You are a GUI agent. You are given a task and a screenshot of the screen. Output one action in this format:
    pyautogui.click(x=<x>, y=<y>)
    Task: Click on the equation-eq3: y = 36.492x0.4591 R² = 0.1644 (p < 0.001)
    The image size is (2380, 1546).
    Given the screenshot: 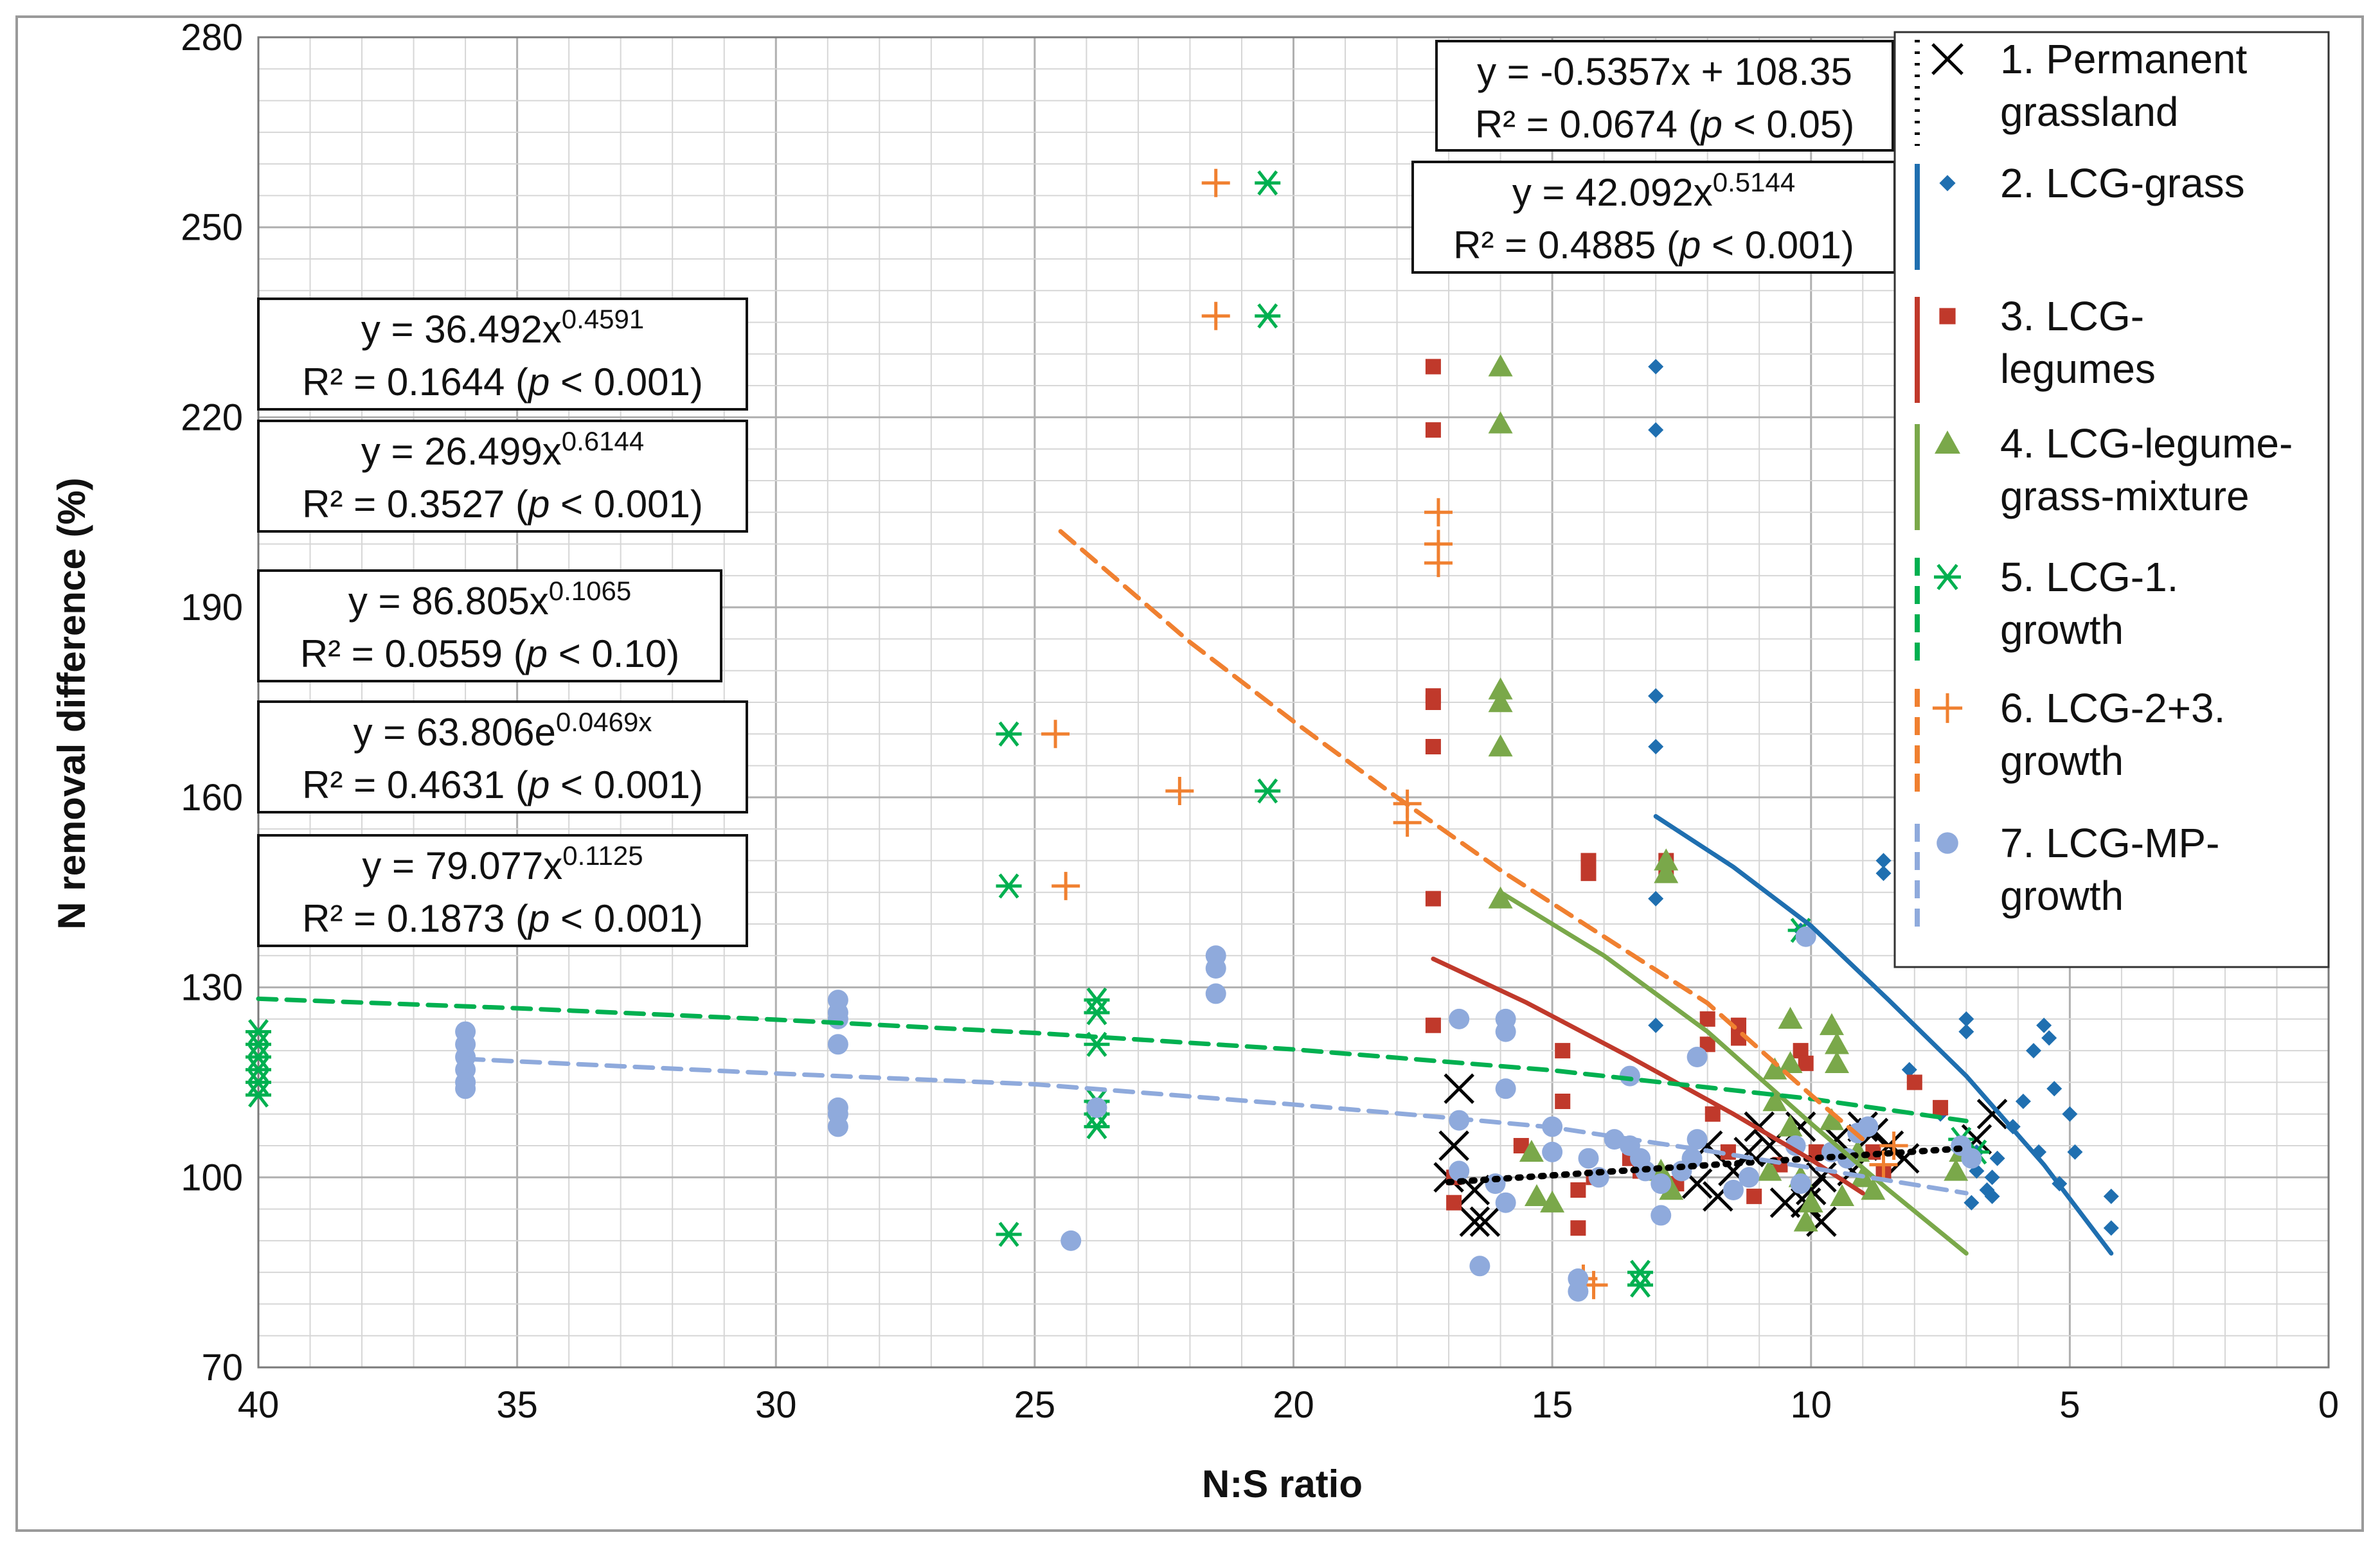 What is the action you would take?
    pyautogui.click(x=503, y=354)
    